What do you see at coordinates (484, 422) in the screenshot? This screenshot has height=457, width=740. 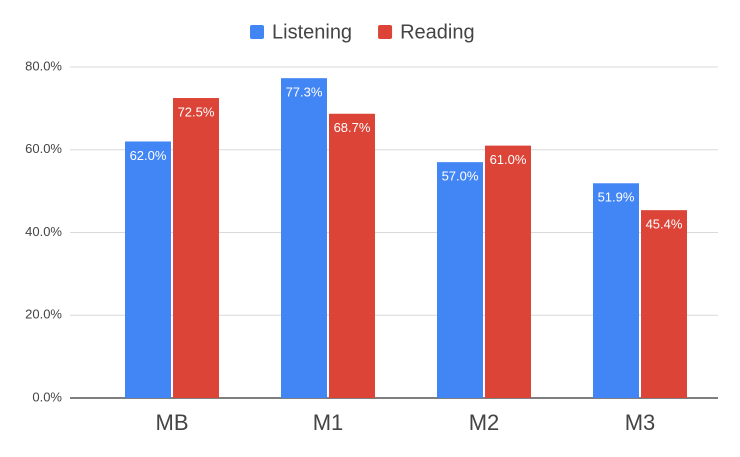 I see `x-tick-label: M2` at bounding box center [484, 422].